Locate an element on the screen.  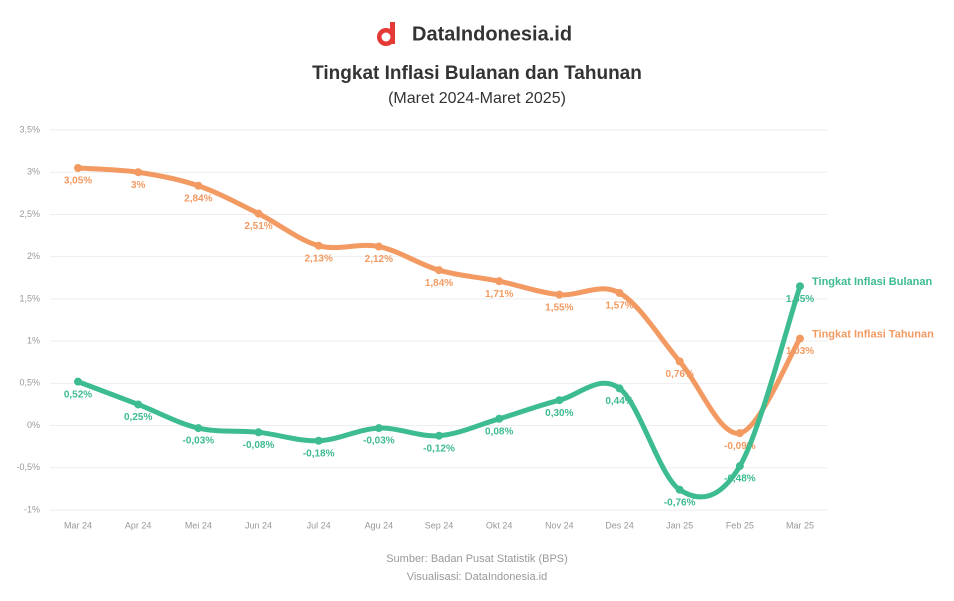
data-label: 0,52% is located at coordinates (78, 394).